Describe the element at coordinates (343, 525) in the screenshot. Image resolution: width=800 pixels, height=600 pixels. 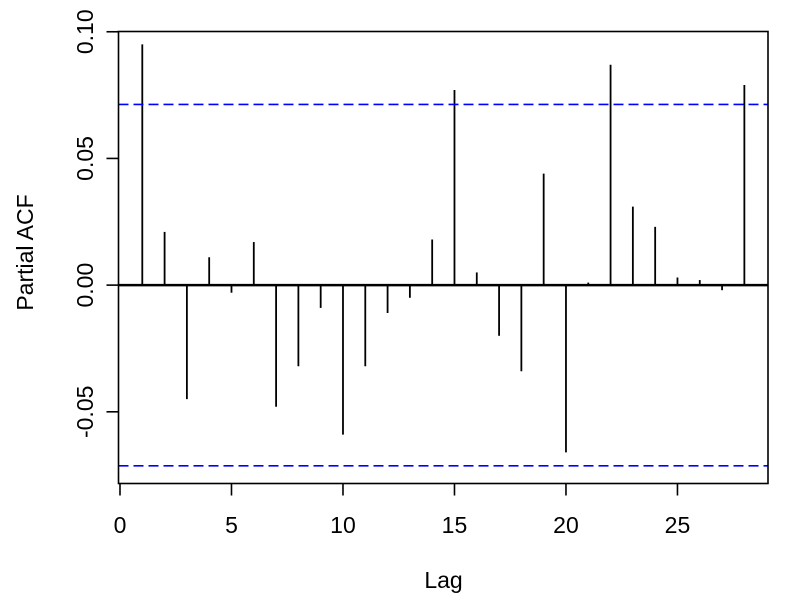
I see `x-tick-label: 10` at that location.